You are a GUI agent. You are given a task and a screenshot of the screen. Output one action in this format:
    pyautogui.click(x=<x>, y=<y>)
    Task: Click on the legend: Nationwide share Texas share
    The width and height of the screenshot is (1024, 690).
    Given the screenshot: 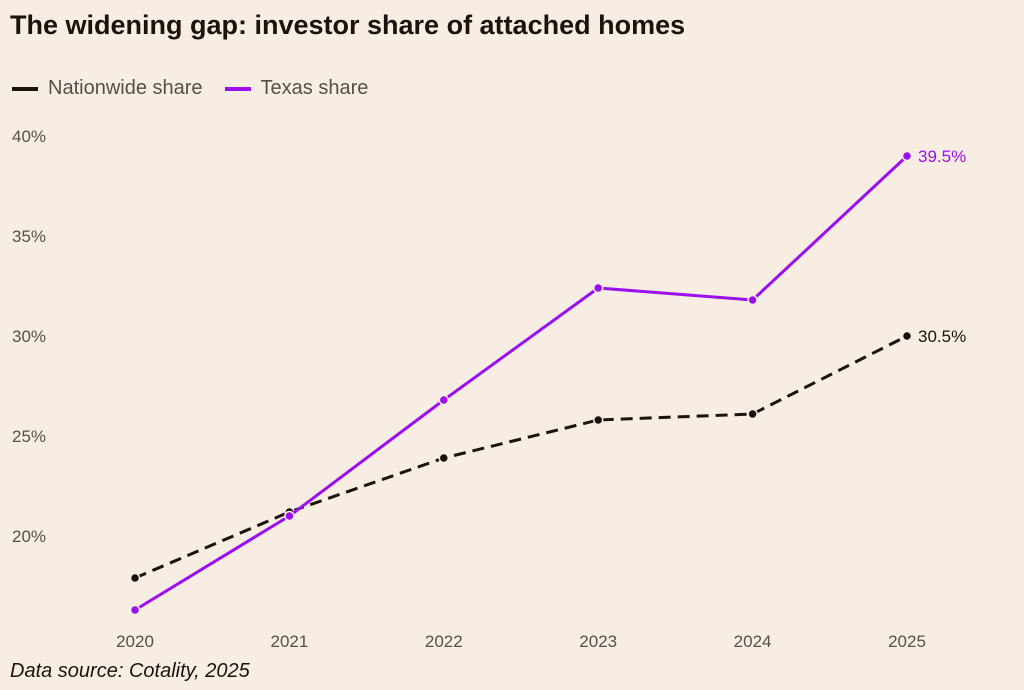 What is the action you would take?
    pyautogui.click(x=201, y=88)
    